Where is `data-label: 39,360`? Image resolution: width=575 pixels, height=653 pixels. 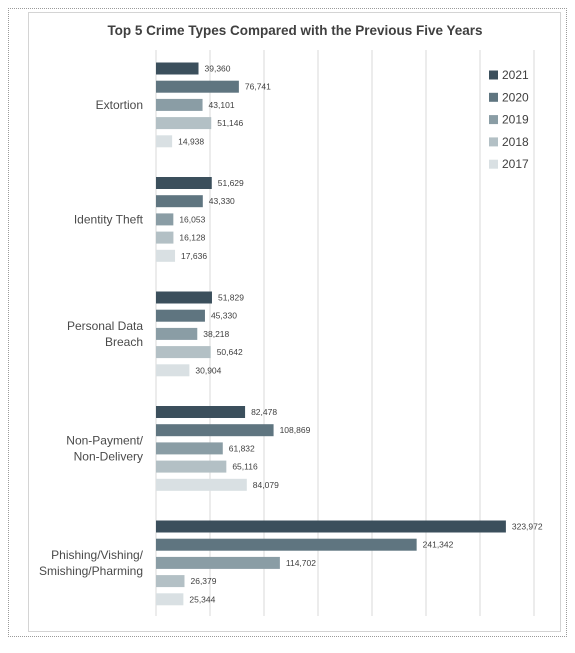 data-label: 39,360 is located at coordinates (218, 69).